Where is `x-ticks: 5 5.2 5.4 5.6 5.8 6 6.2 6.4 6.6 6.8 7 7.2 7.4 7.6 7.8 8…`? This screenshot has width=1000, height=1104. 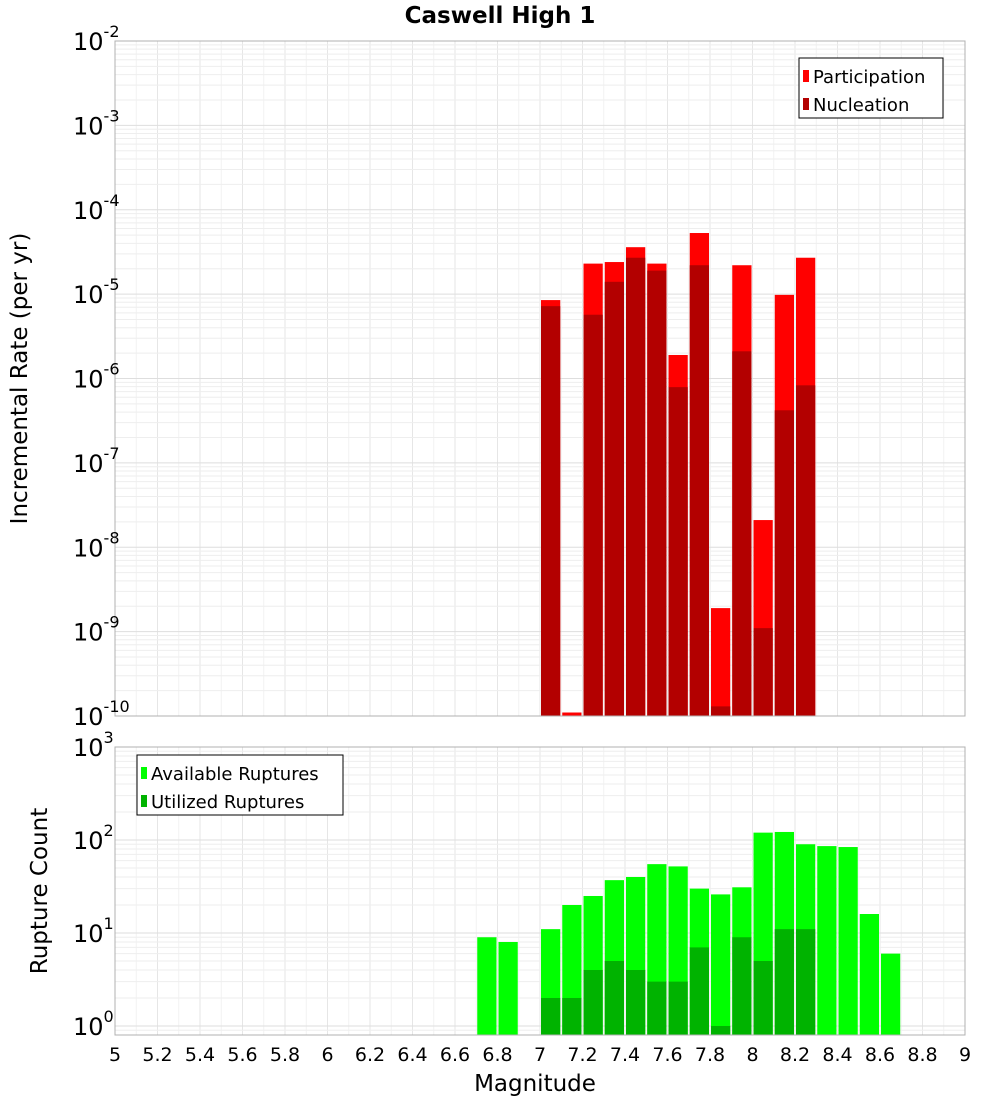 x-ticks: 5 5.2 5.4 5.6 5.8 6 6.2 6.4 6.6 6.8 7 7.2 7.4 7.6 7.8 8… is located at coordinates (540, 1055).